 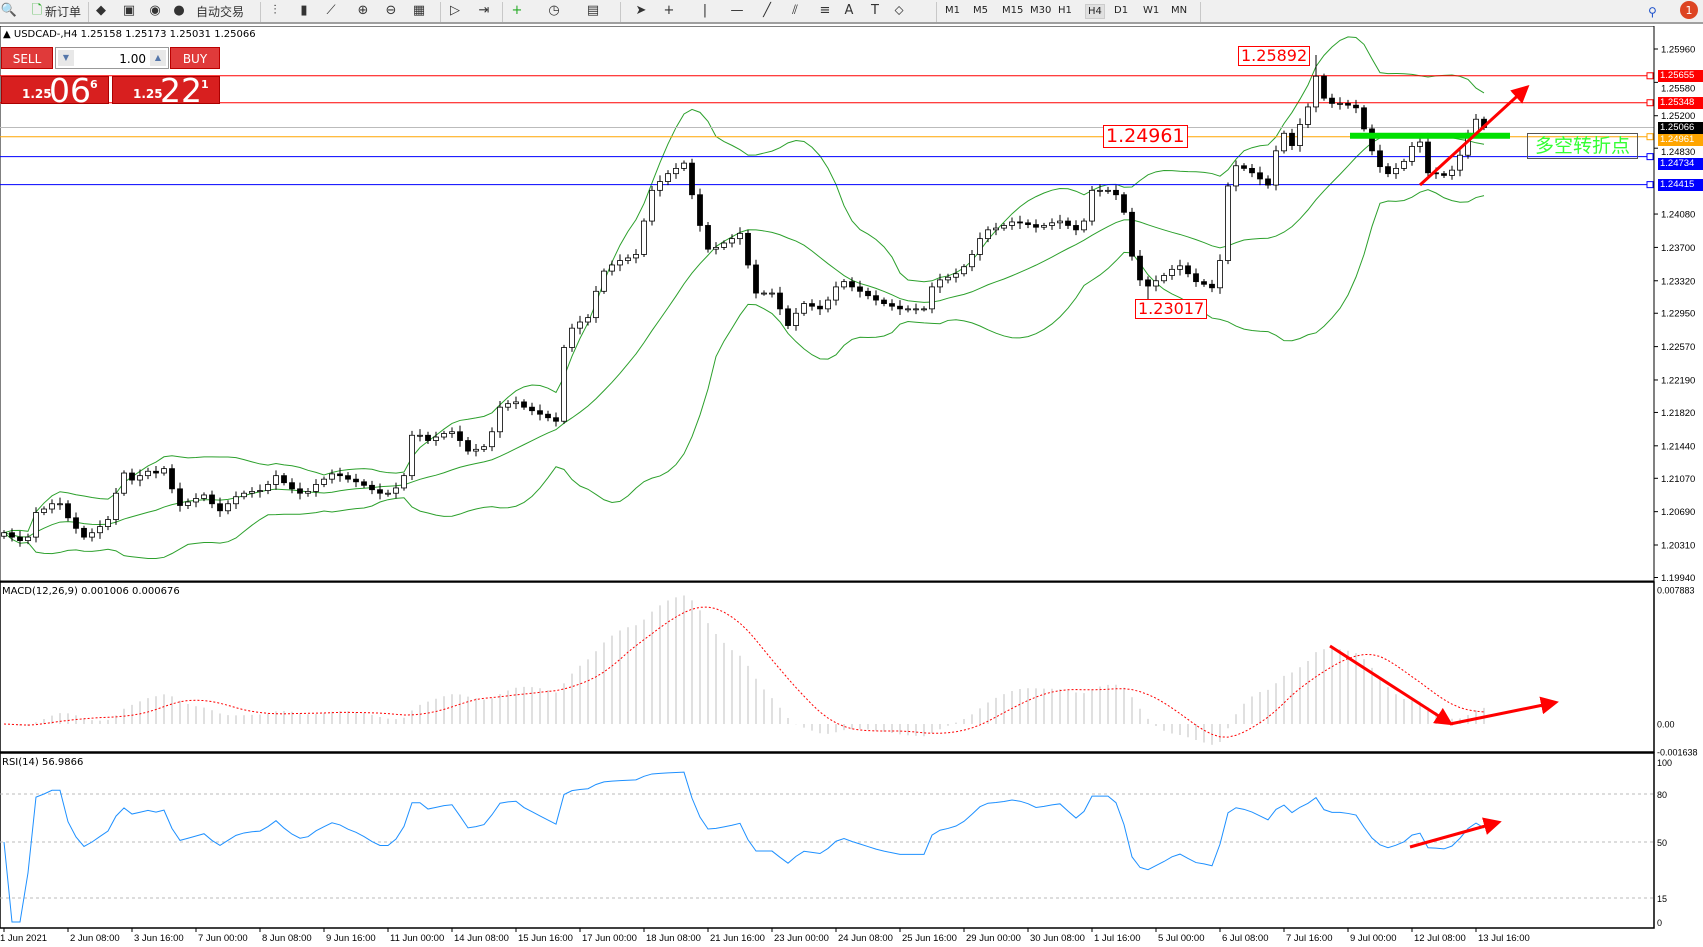 What do you see at coordinates (23, 938) in the screenshot?
I see `time-label: 1 Jun 2021` at bounding box center [23, 938].